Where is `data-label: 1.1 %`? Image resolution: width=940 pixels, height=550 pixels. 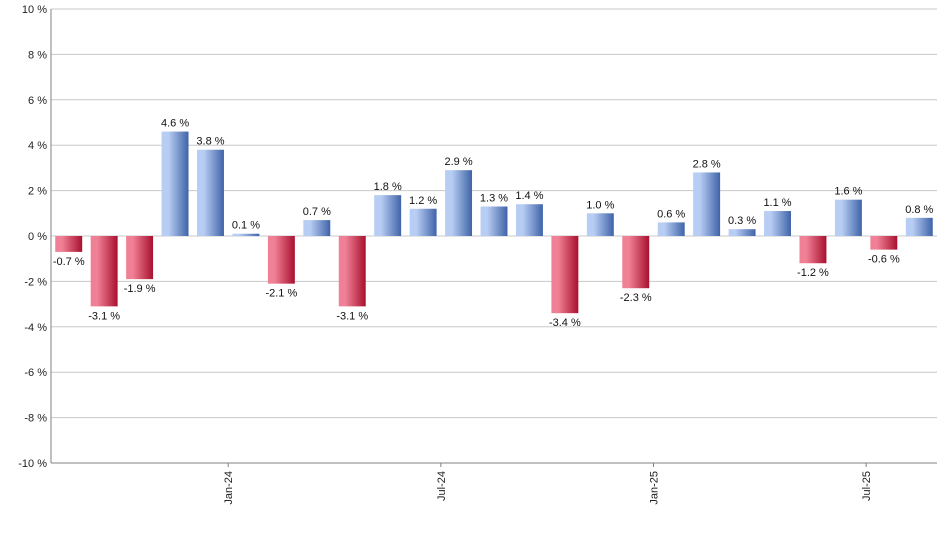 data-label: 1.1 % is located at coordinates (777, 203).